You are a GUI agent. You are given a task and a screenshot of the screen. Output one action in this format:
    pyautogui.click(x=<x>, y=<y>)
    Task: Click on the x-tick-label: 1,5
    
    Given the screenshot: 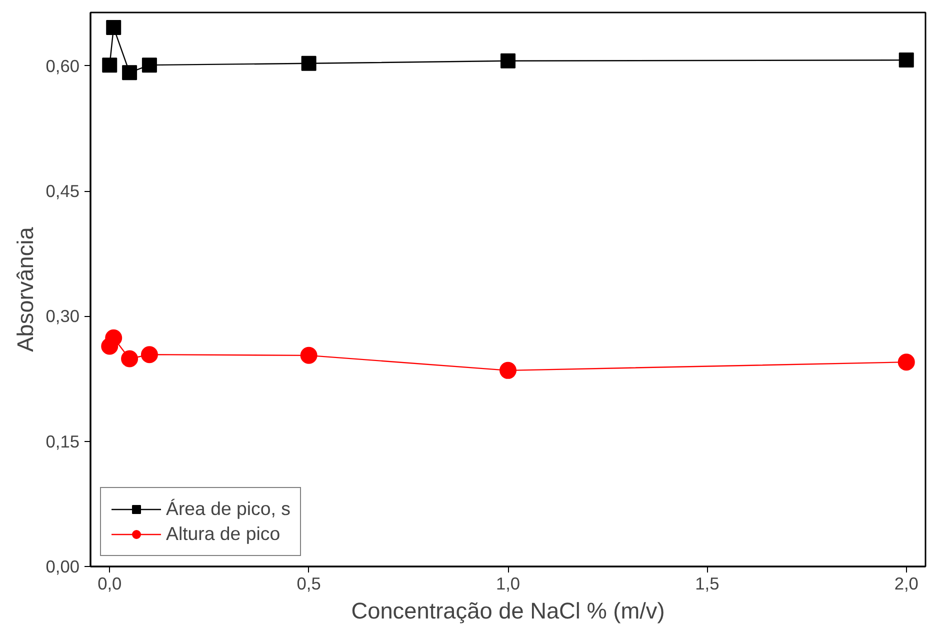 What is the action you would take?
    pyautogui.click(x=707, y=584)
    